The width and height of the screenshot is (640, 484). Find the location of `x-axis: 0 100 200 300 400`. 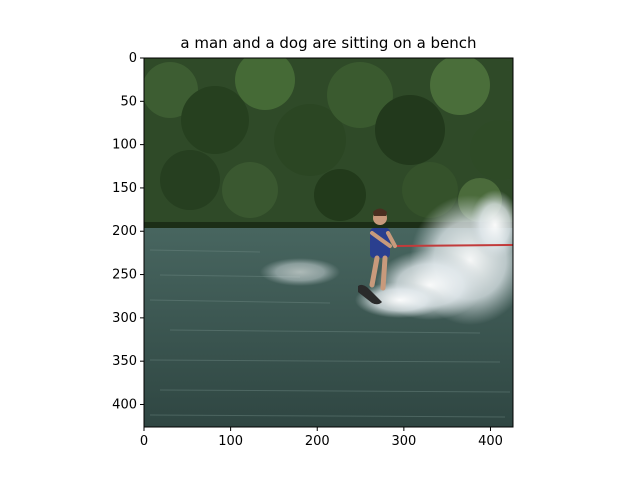

x-axis: 0 100 200 300 400 is located at coordinates (321, 438).